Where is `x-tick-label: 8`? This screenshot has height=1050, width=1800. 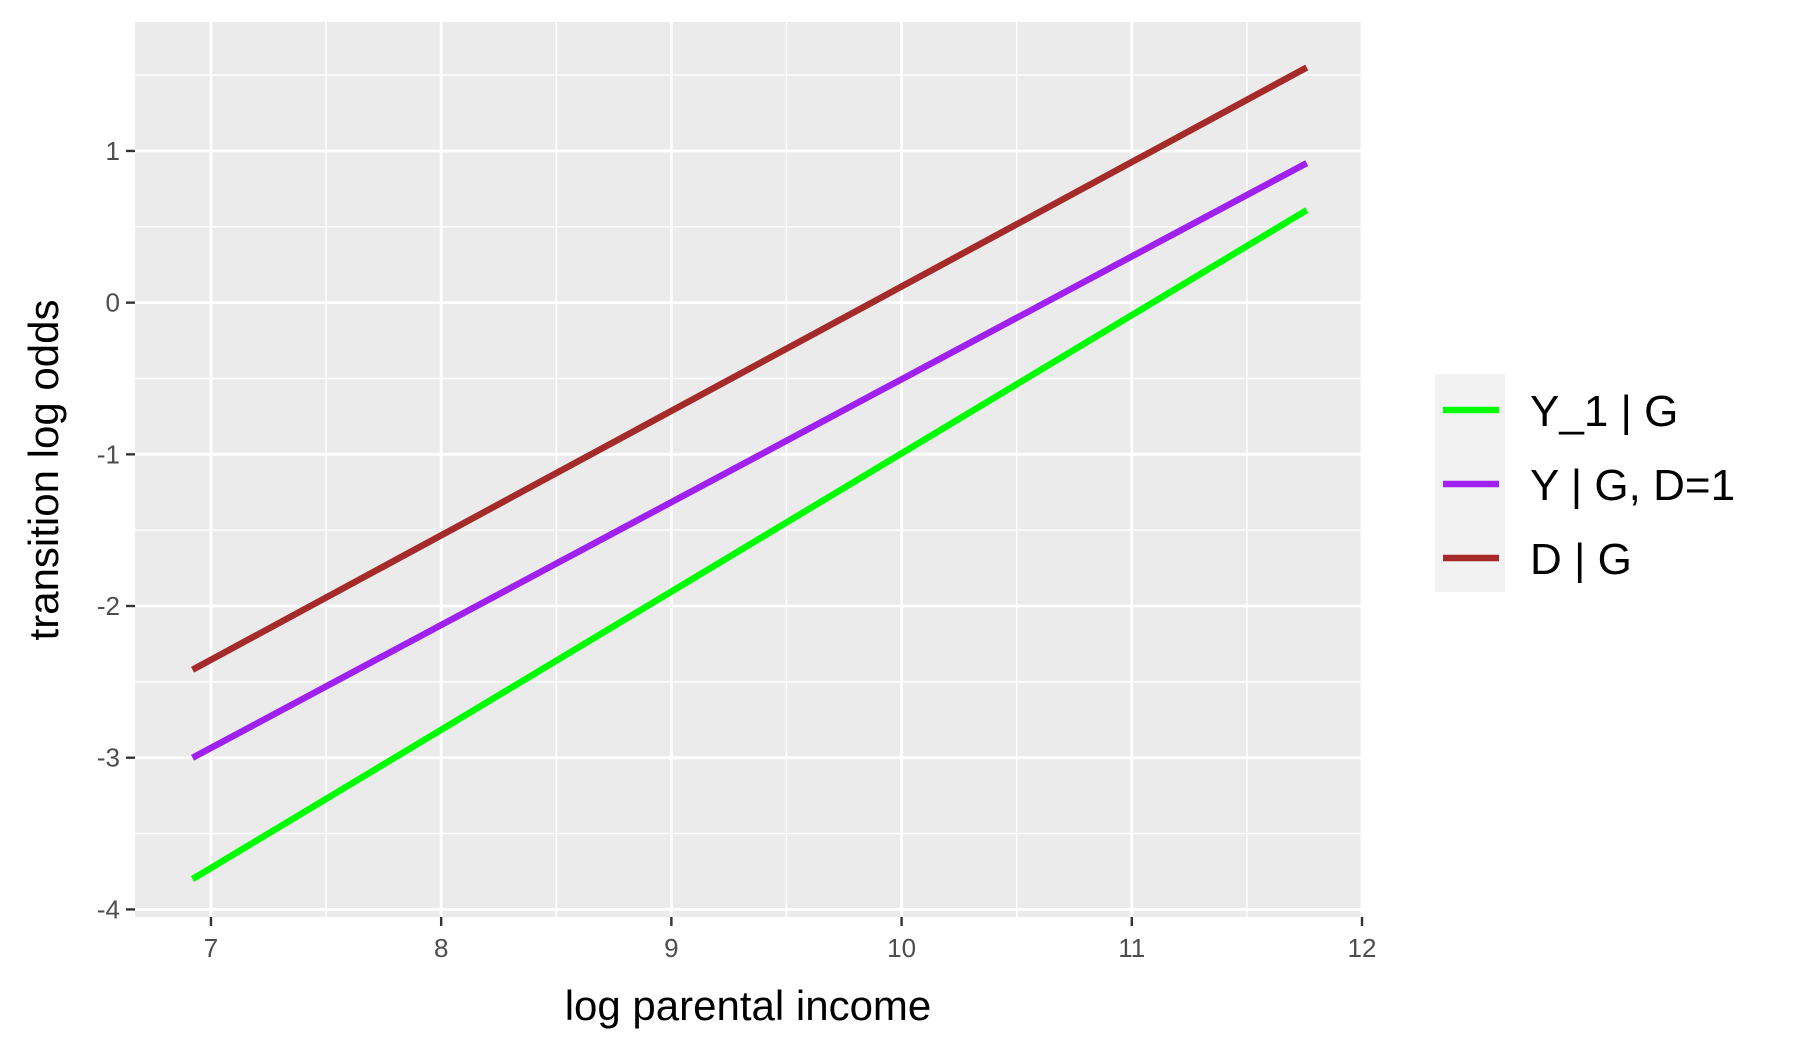
x-tick-label: 8 is located at coordinates (441, 948).